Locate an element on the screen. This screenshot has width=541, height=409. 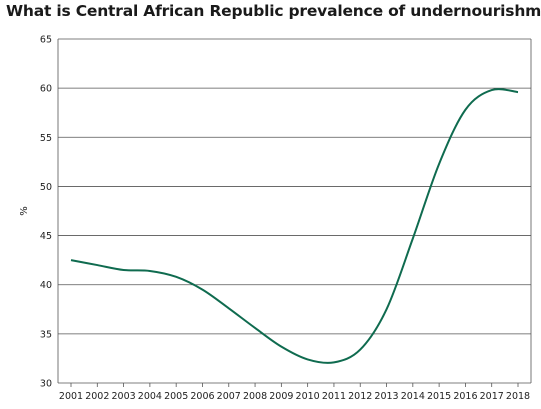
y-tick-label: 45 is located at coordinates (46, 236).